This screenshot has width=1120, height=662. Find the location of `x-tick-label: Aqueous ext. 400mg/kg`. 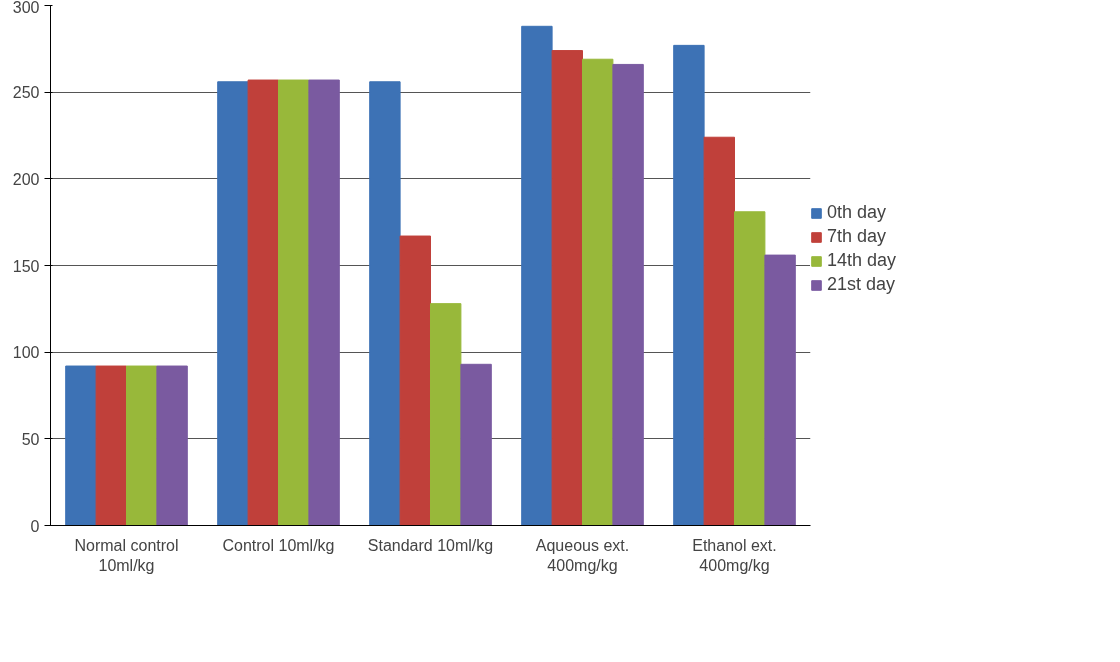

x-tick-label: Aqueous ext. 400mg/kg is located at coordinates (582, 555).